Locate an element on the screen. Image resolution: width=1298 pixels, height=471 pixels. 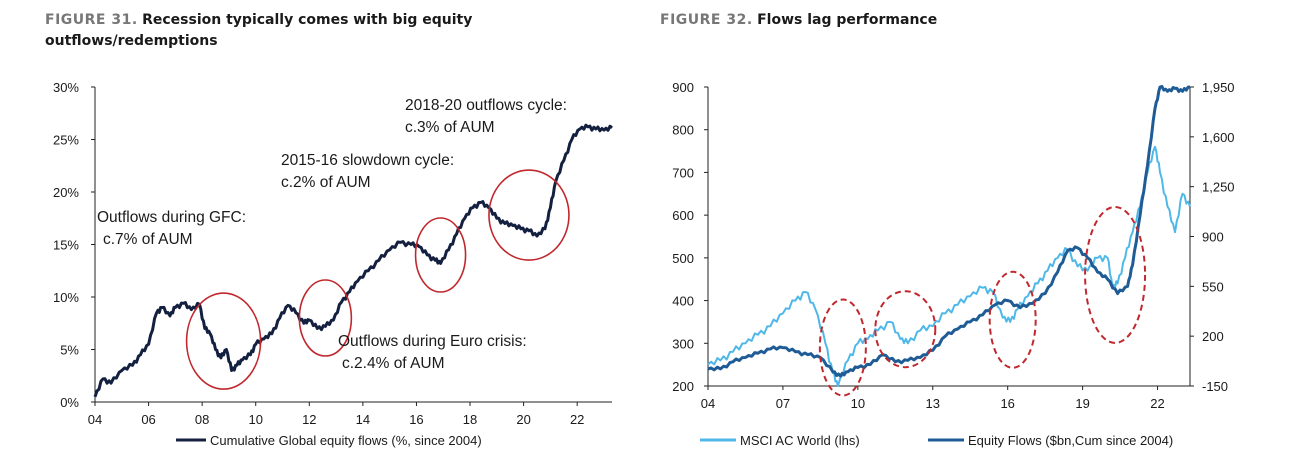
figure32-label: FIGURE 32. is located at coordinates (706, 20).